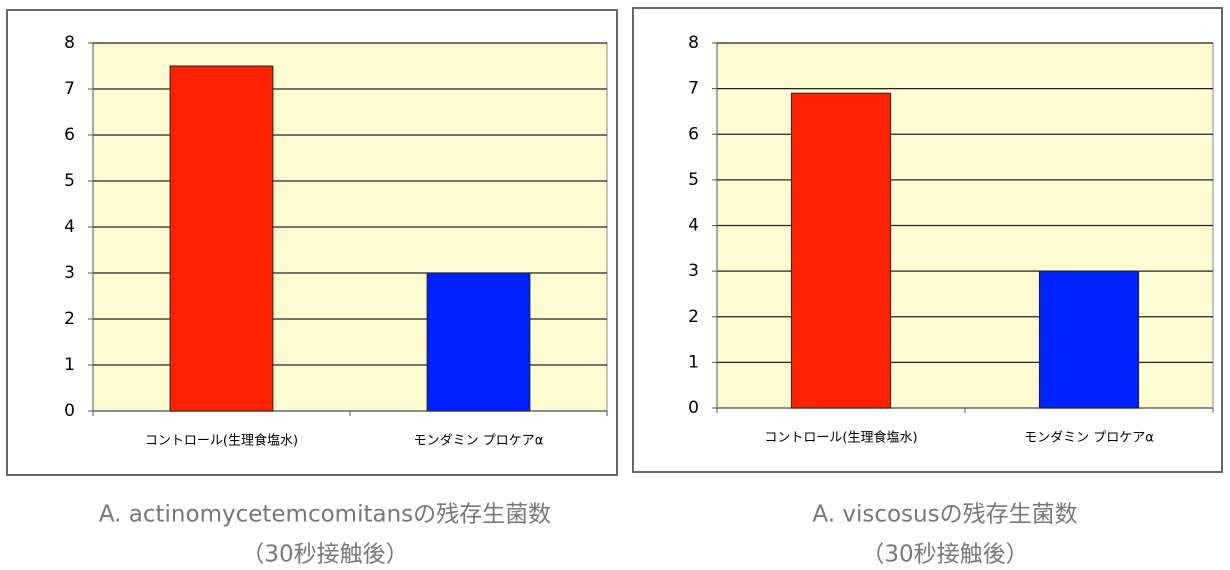 This screenshot has width=1230, height=570. I want to click on chart-title: A. viscosusの残存生菌数, so click(944, 515).